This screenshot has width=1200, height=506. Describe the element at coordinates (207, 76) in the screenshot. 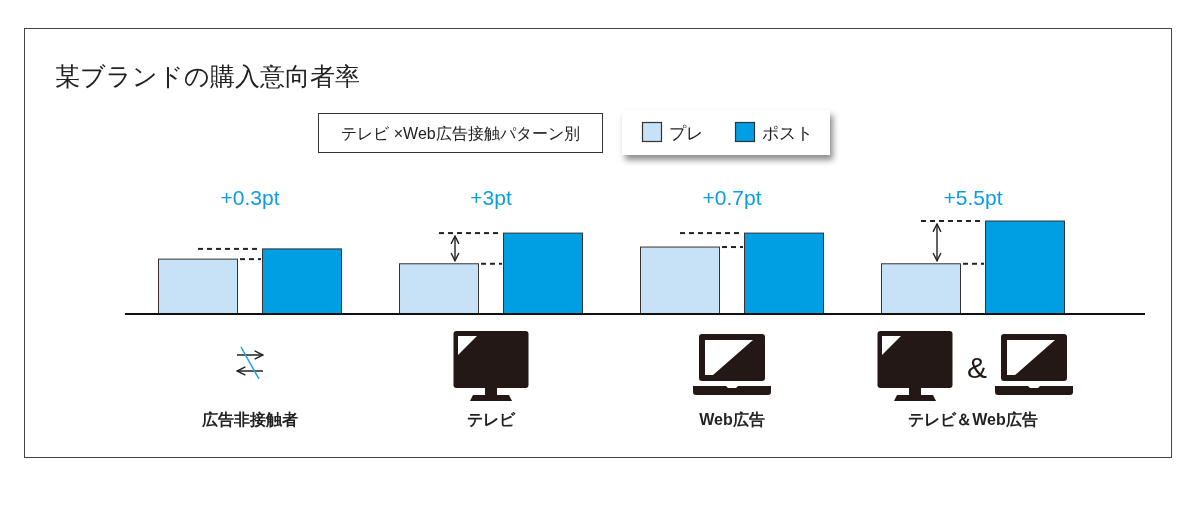

I see `title: 某ブランドの購入意向者率` at that location.